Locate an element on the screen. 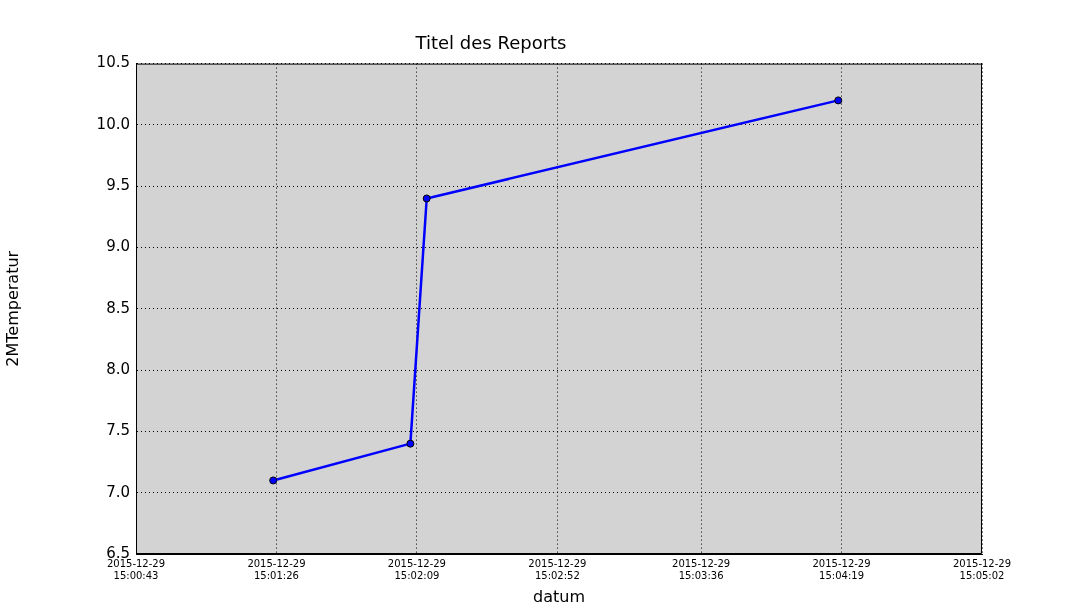  y-tick-label: 8.5 is located at coordinates (118, 307).